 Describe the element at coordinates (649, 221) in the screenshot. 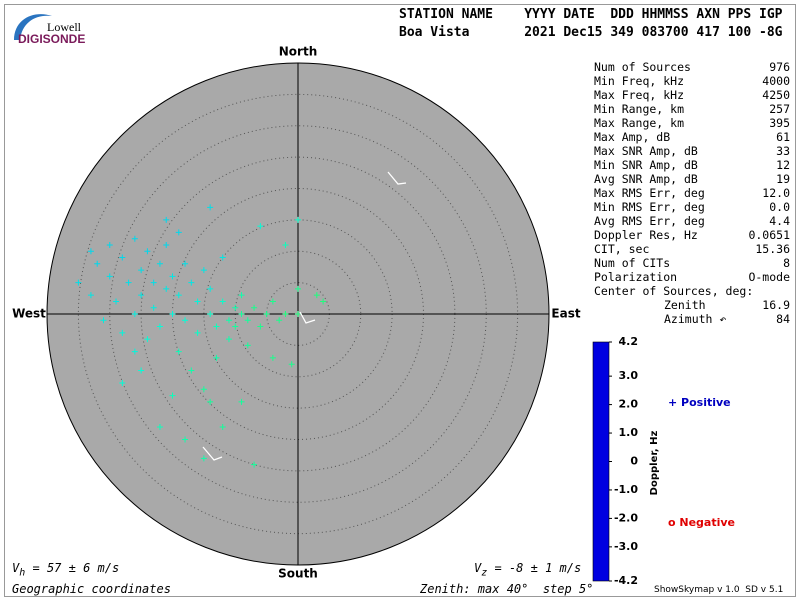

I see `stat-label: Avg RMS Err, deg` at that location.